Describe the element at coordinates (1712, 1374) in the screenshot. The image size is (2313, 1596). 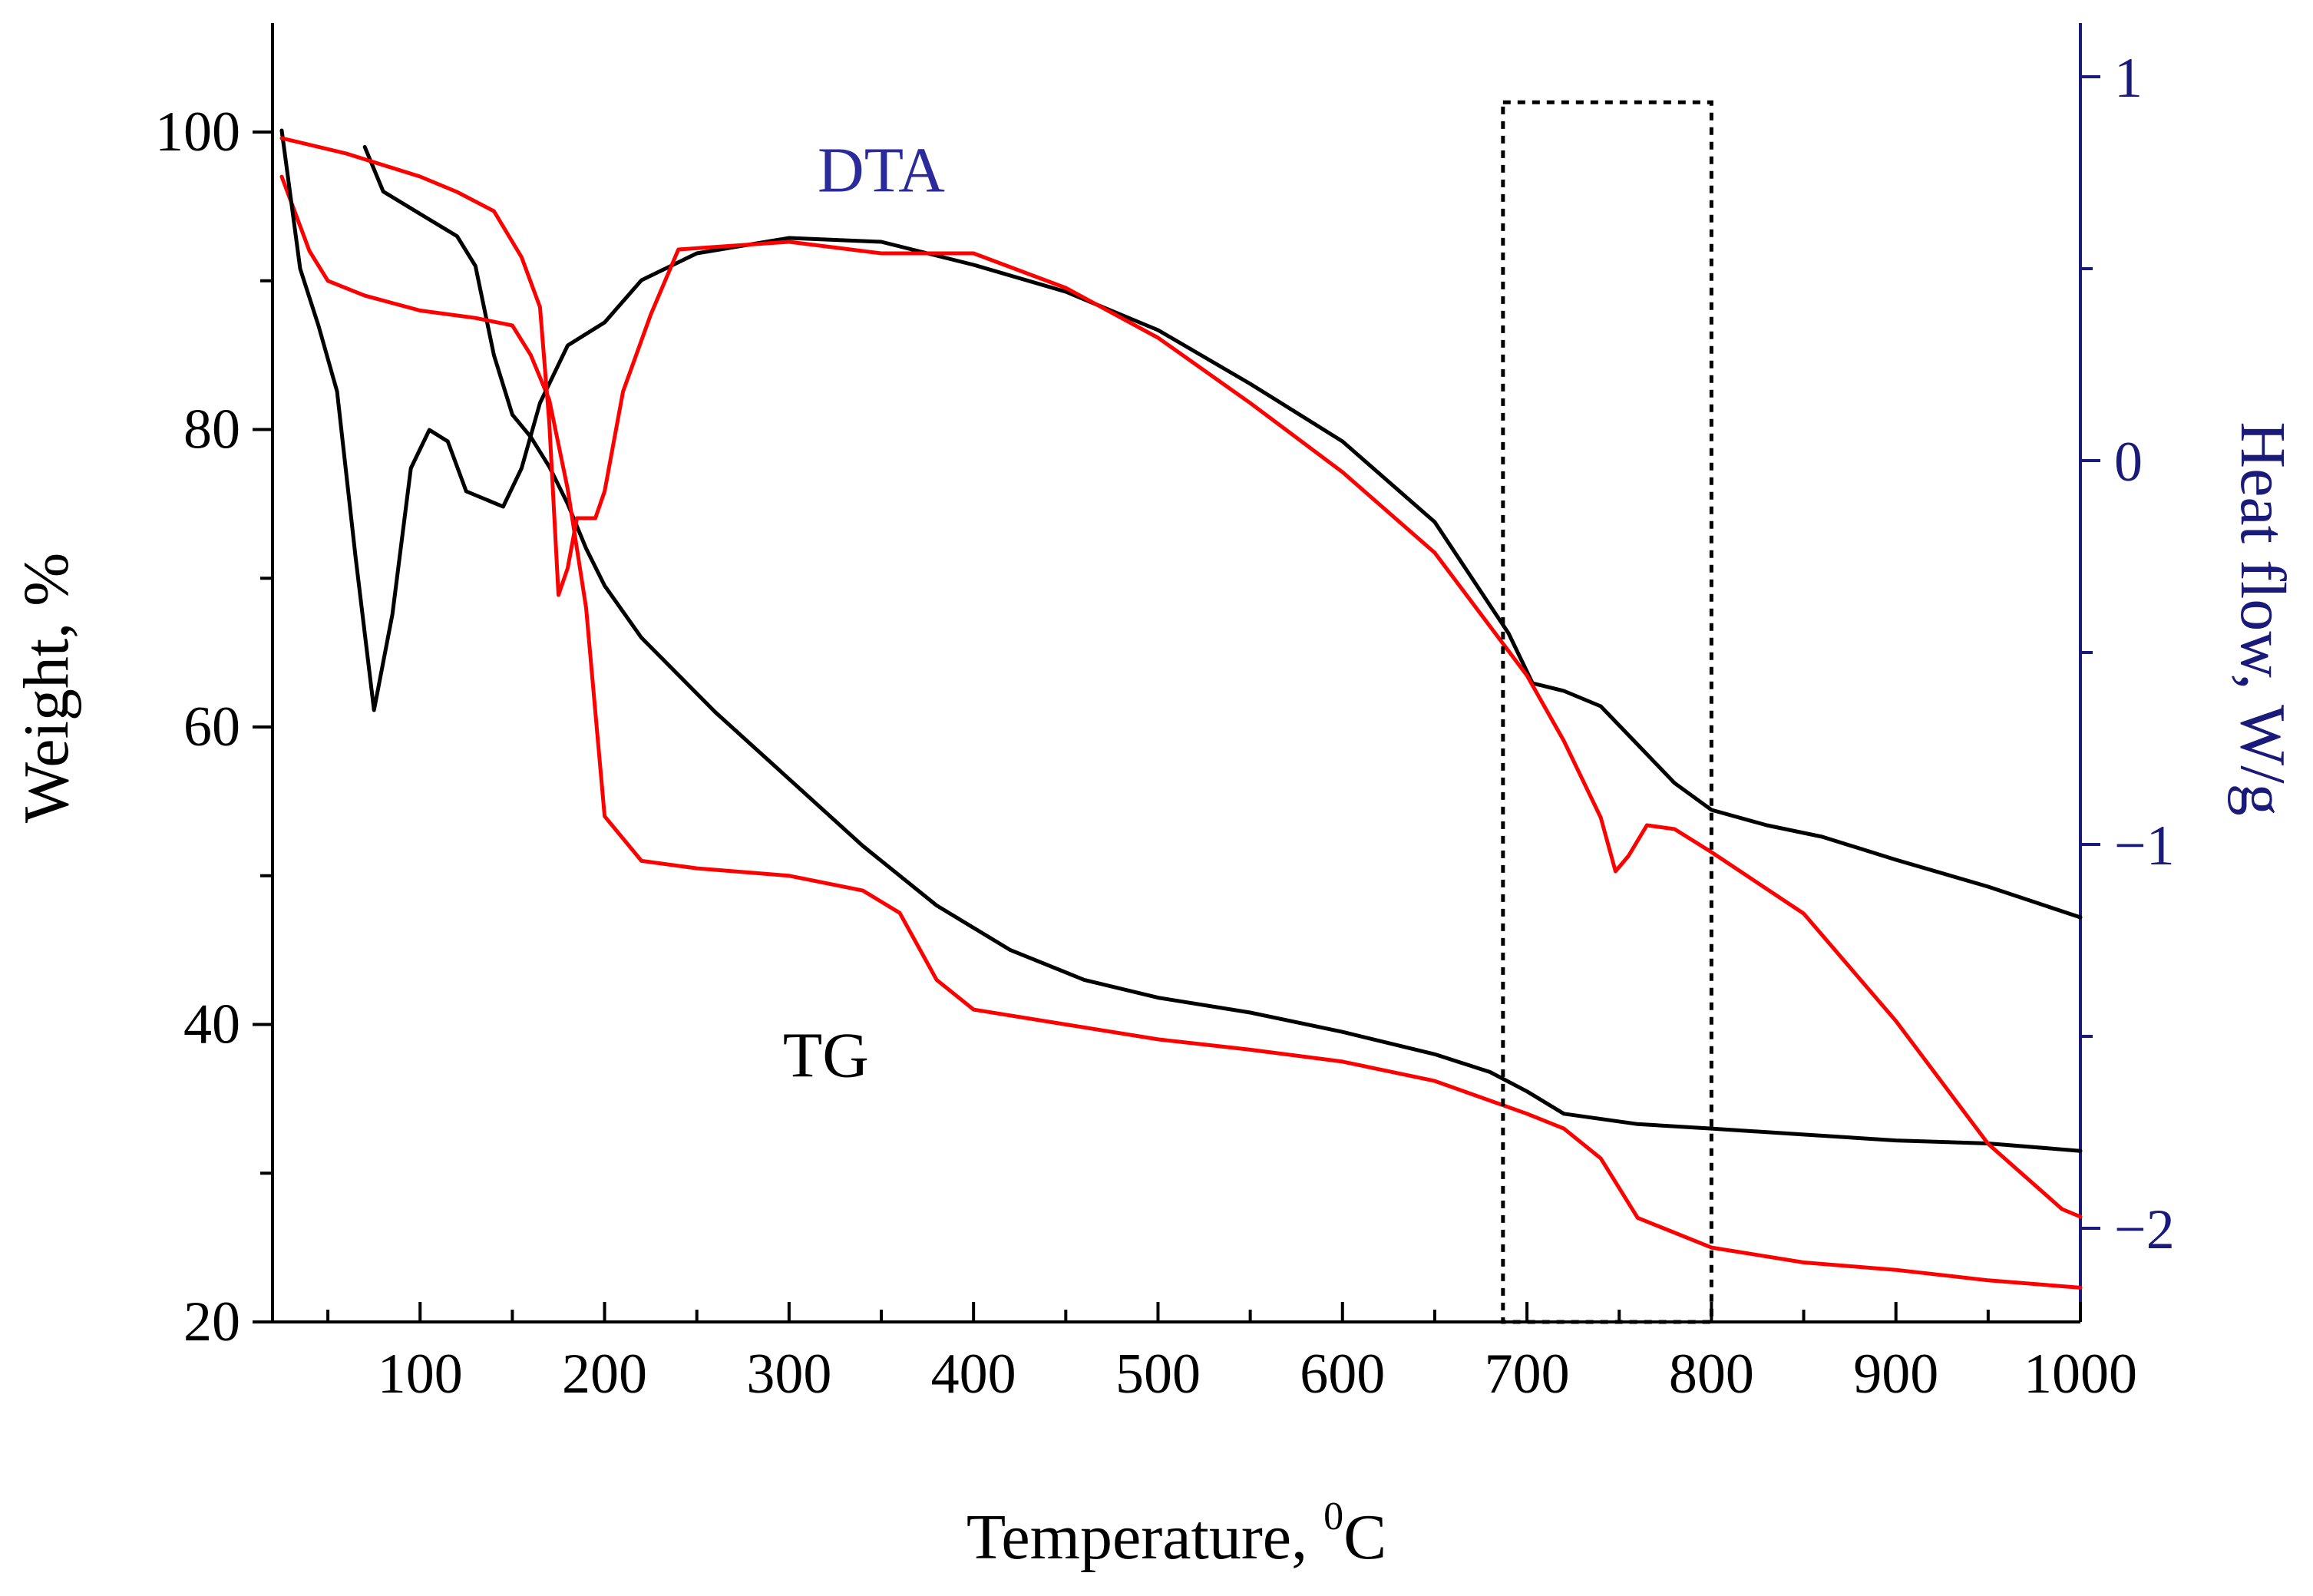
I see `x-tick-label: 800` at that location.